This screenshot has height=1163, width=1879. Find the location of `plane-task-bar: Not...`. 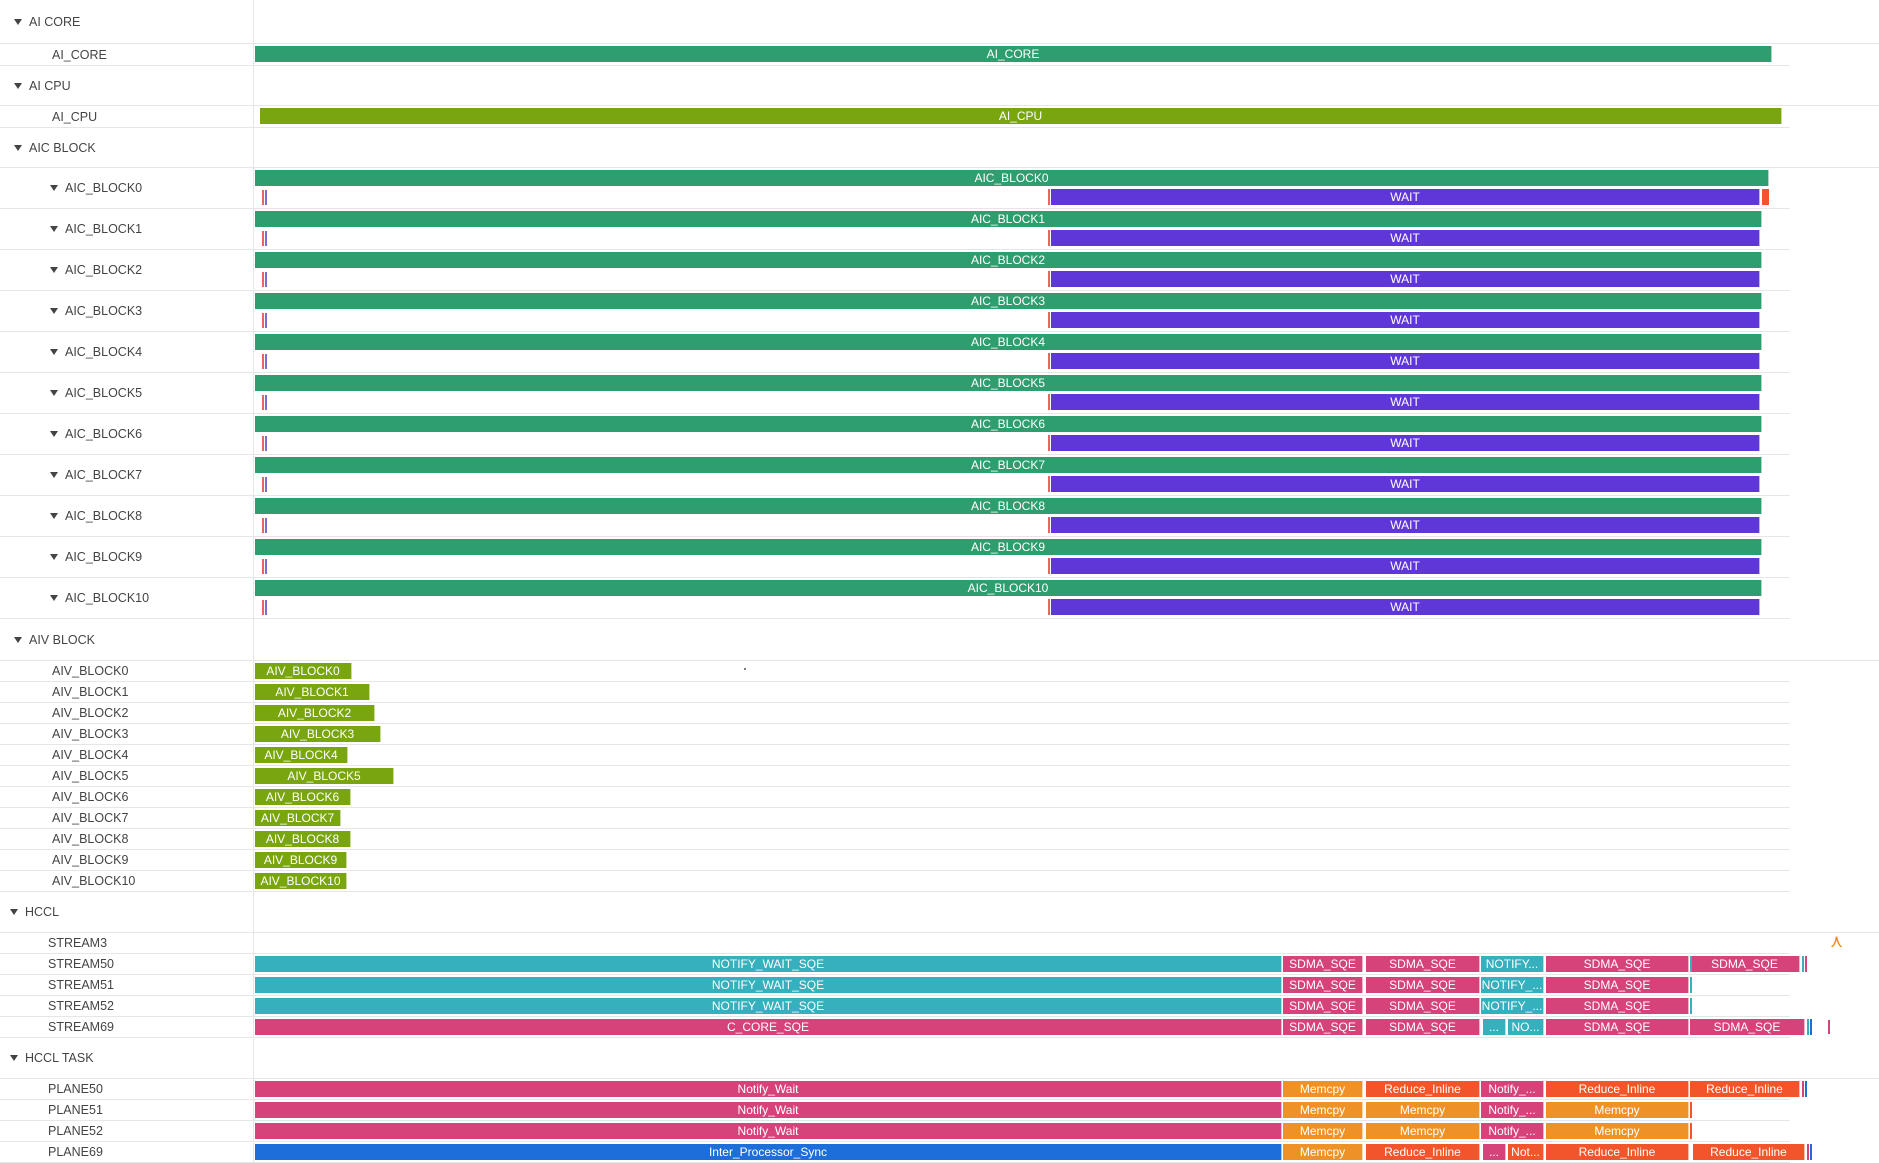

plane-task-bar: Not... is located at coordinates (1526, 1152).